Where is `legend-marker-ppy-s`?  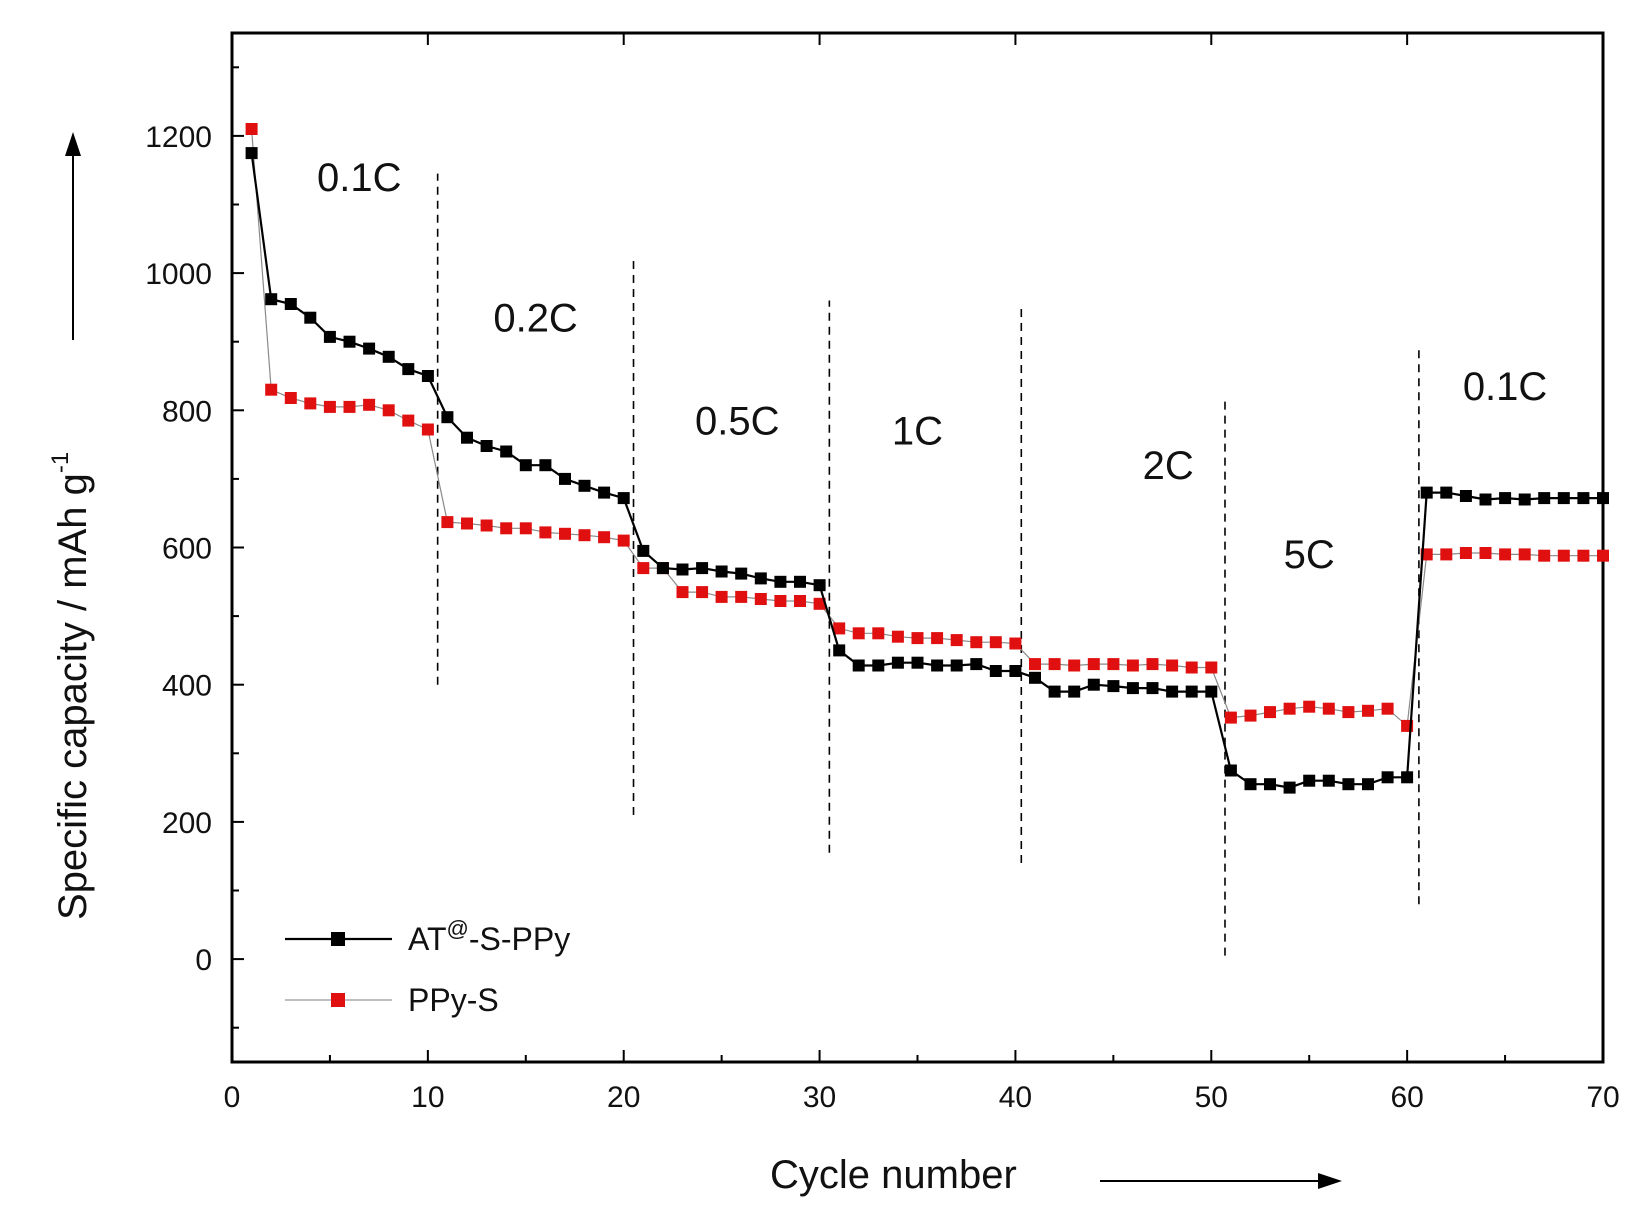
legend-marker-ppy-s is located at coordinates (338, 1000).